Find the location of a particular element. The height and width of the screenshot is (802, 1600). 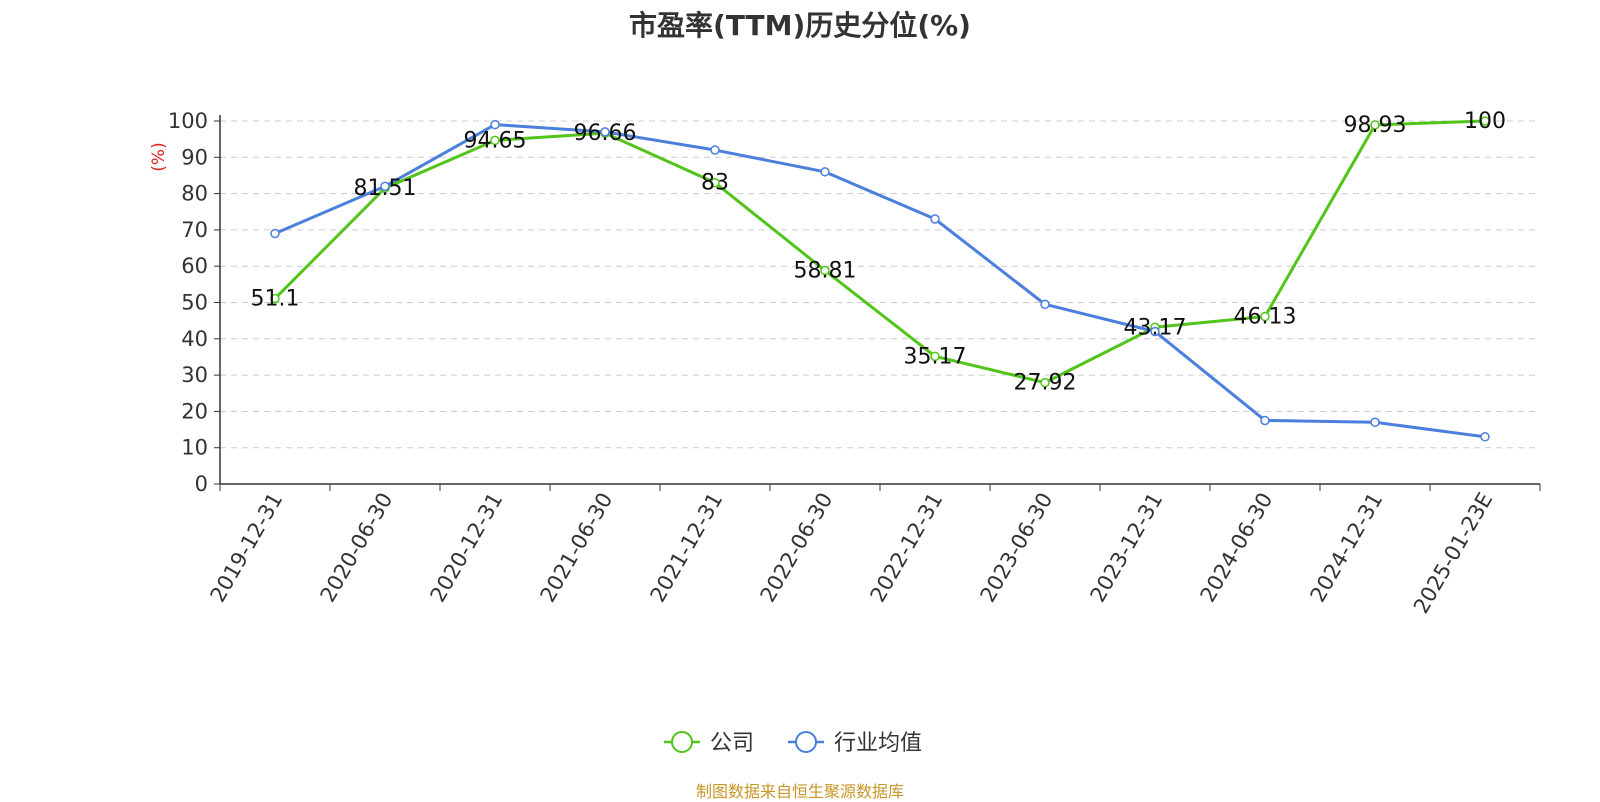

legend-item-0: 公司 is located at coordinates (709, 743).